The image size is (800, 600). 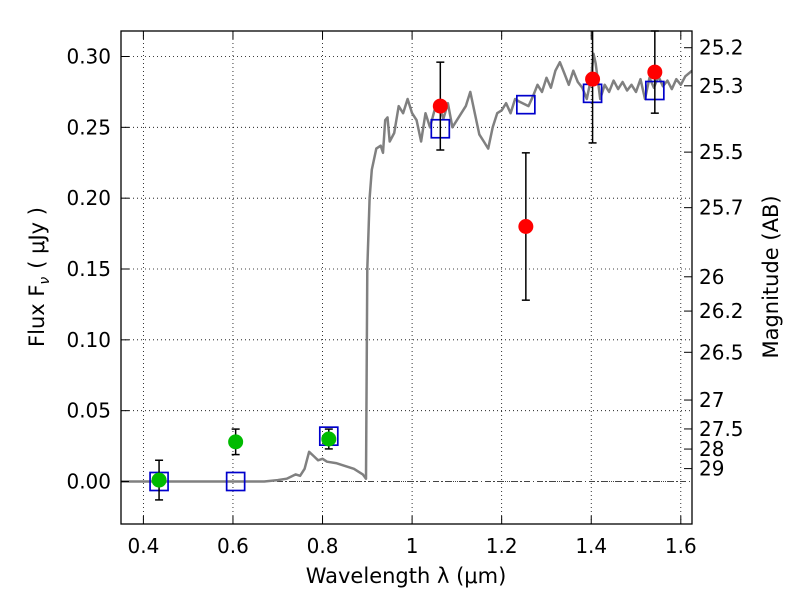 I want to click on y-axis-label-subscript: ν, so click(x=45, y=281).